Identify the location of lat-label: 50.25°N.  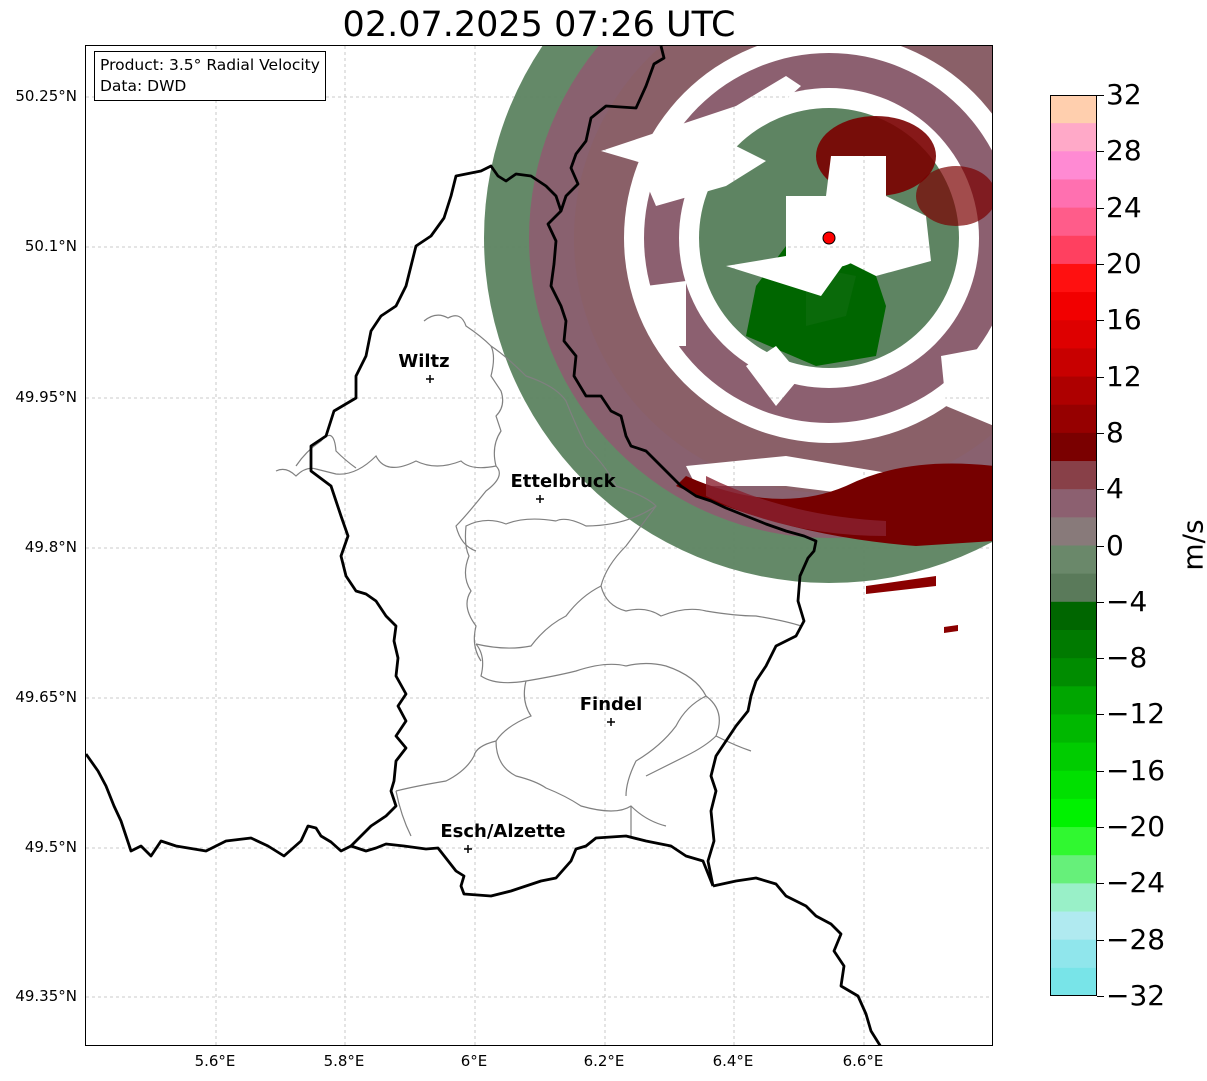
(46, 96).